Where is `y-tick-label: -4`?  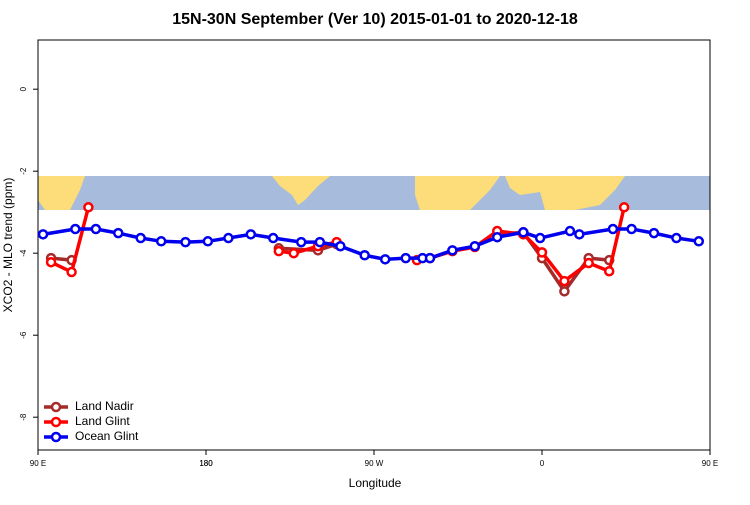 y-tick-label: -4 is located at coordinates (23, 253).